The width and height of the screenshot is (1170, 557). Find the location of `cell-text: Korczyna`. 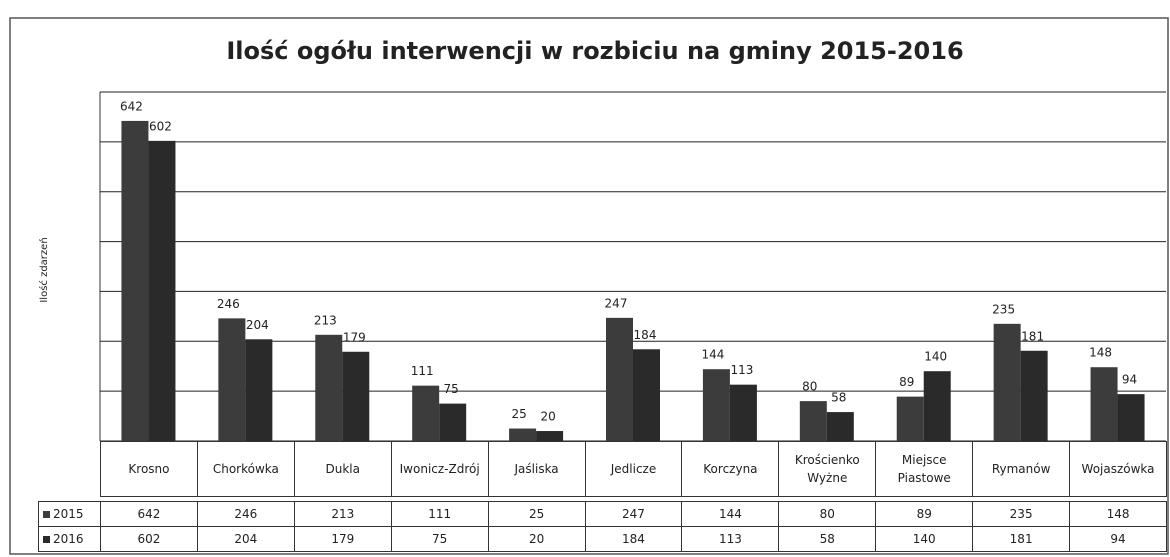

cell-text: Korczyna is located at coordinates (730, 469).